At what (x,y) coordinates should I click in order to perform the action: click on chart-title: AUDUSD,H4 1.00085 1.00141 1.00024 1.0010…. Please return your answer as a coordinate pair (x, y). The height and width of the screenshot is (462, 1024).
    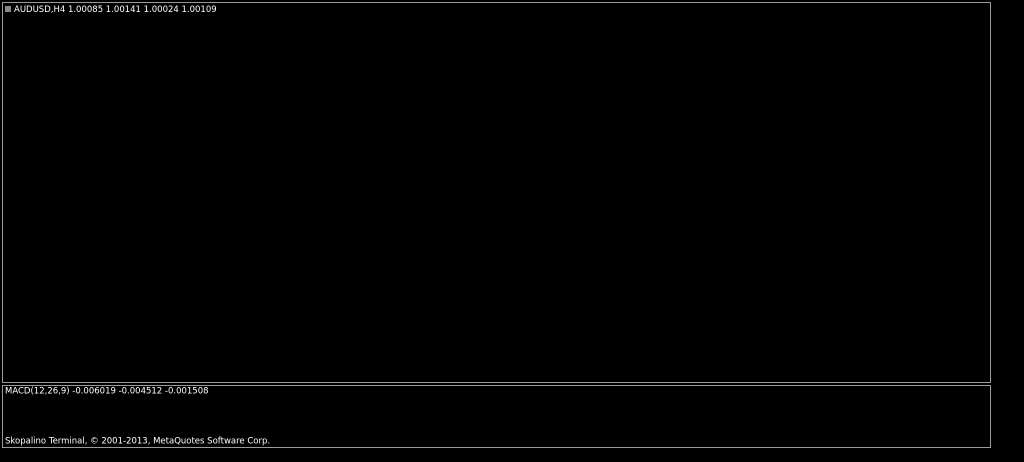
    Looking at the image, I should click on (115, 10).